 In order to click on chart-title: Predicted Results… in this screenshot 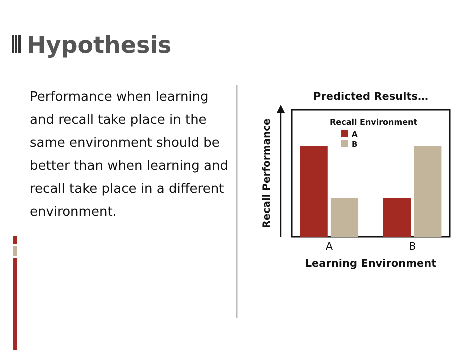, I will do `click(371, 97)`.